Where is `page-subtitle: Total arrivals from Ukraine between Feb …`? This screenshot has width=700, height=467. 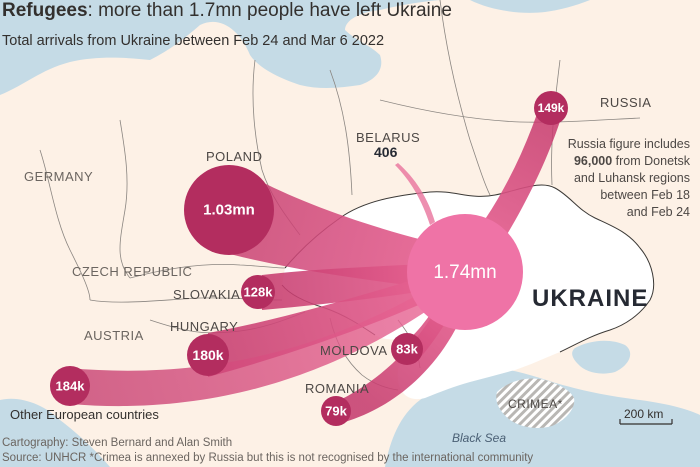
page-subtitle: Total arrivals from Ukraine between Feb … is located at coordinates (193, 41).